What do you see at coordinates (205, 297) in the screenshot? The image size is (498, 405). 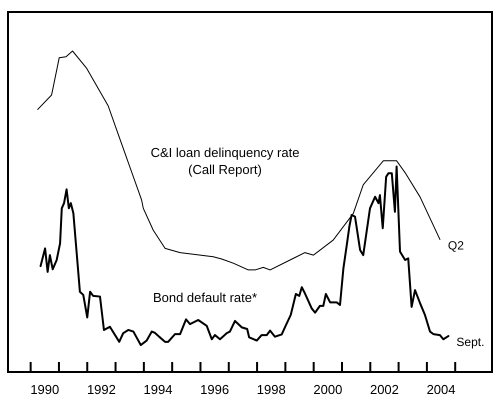 I see `series-label: Bond default rate*` at bounding box center [205, 297].